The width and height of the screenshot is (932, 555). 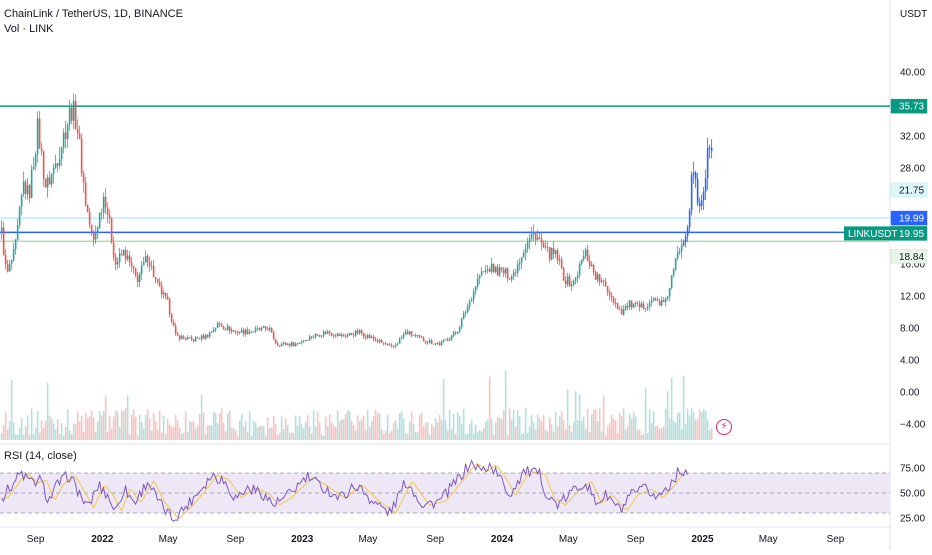 I want to click on alert-icon: ⚡, so click(x=724, y=427).